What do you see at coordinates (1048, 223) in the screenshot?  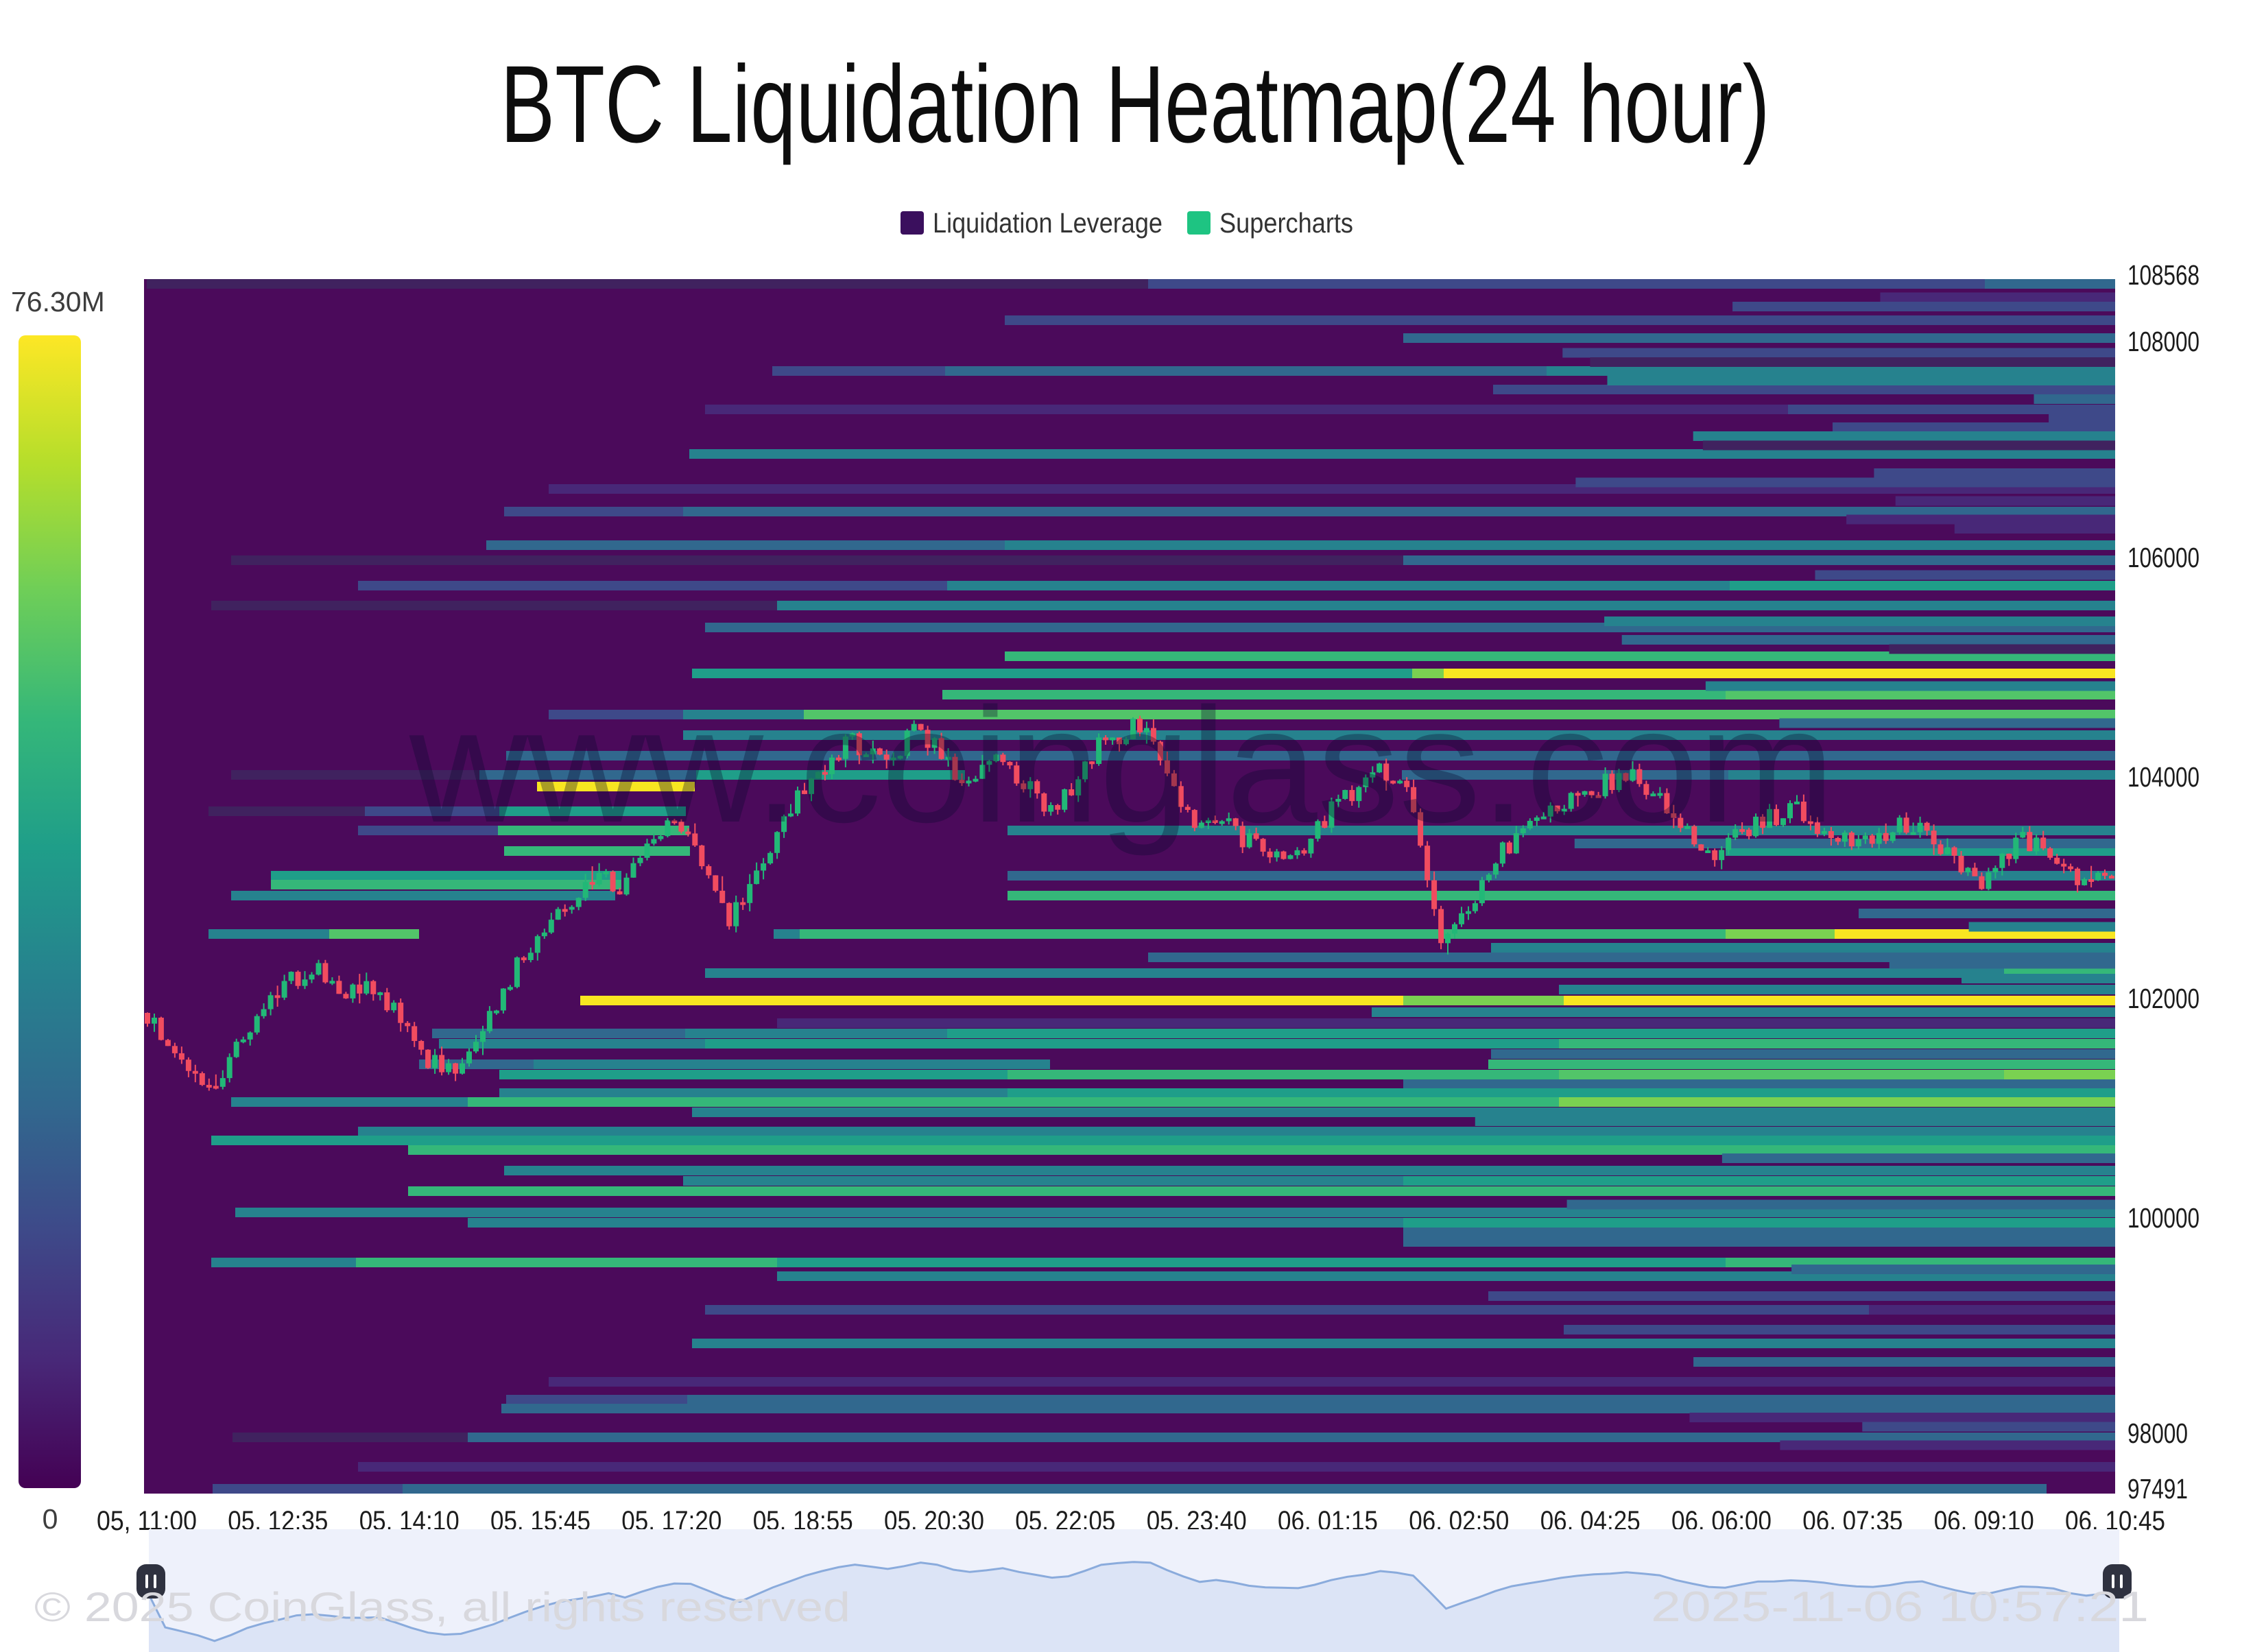 I see `svg-text: Liquidation Leverage` at bounding box center [1048, 223].